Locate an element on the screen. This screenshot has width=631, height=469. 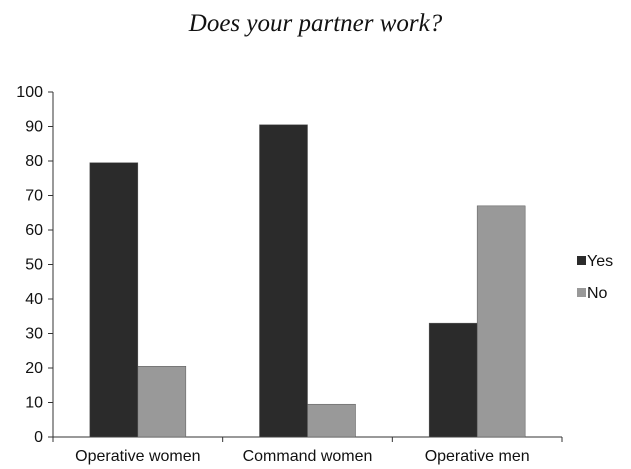
y-tick-label: 80 is located at coordinates (34, 161).